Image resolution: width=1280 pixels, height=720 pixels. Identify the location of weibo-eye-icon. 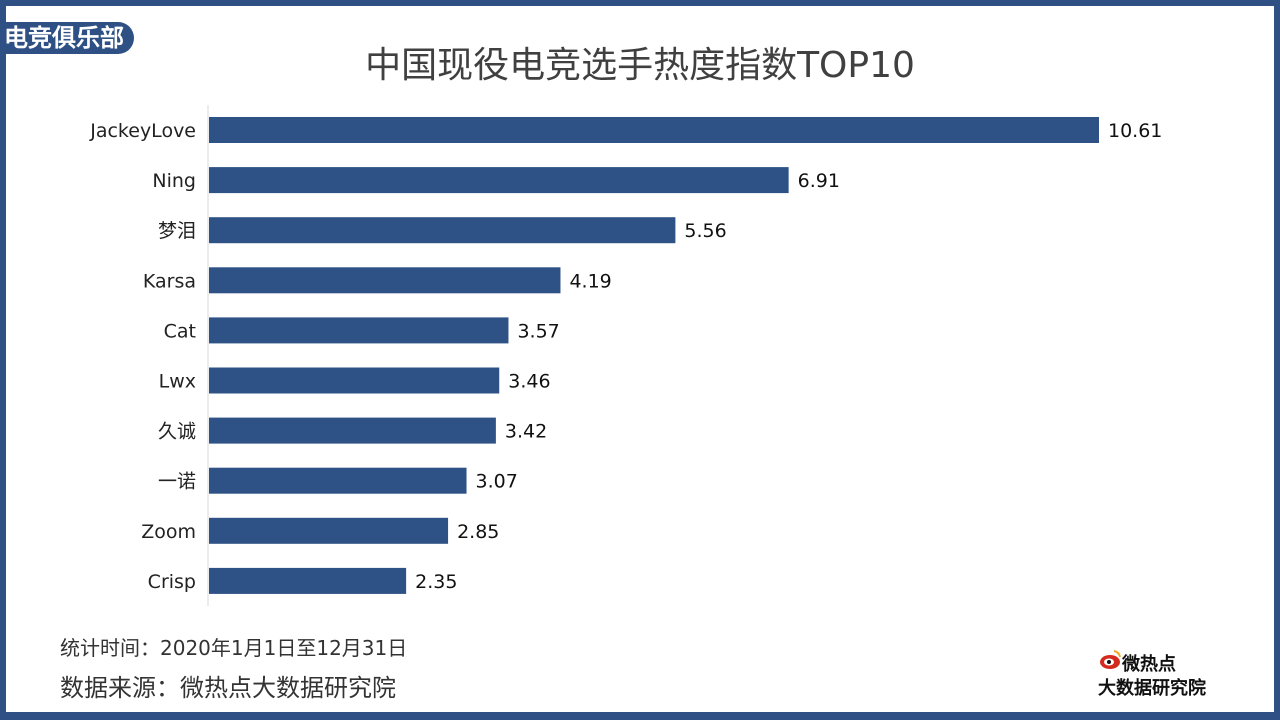
(1110, 659).